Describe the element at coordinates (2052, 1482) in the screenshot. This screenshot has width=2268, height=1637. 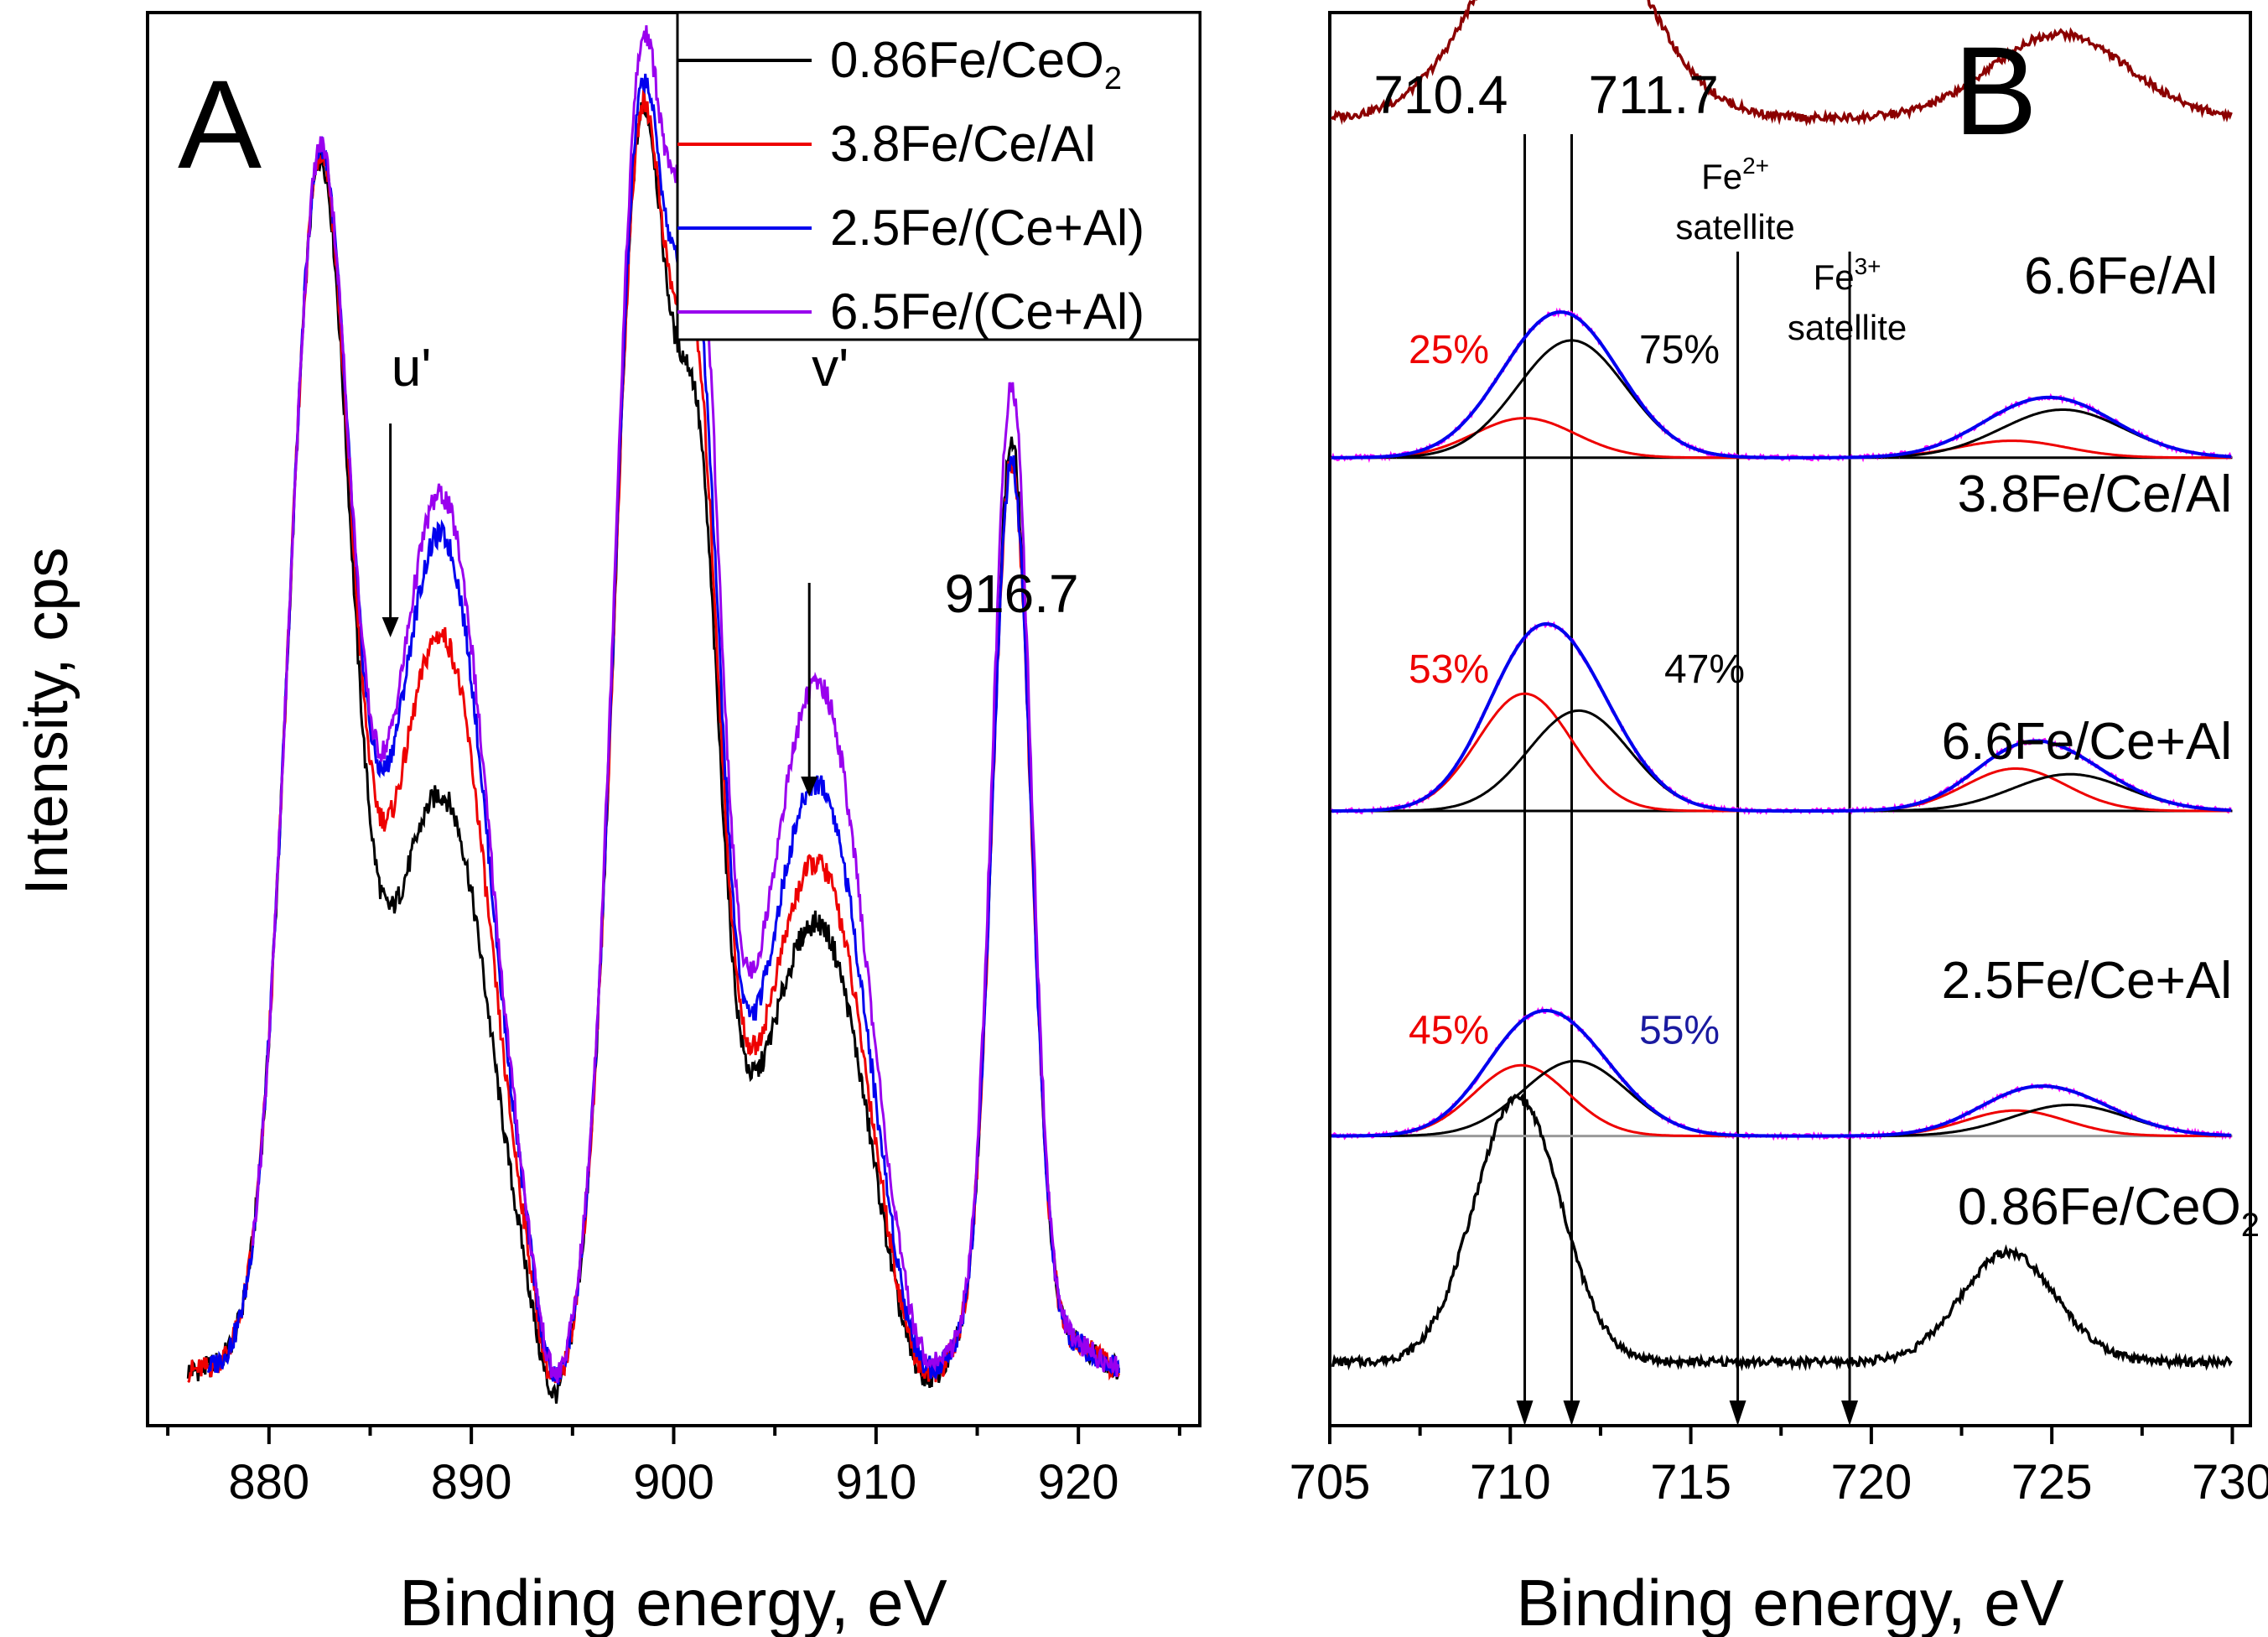
I see `panel-b-x-tick-label: 725` at that location.